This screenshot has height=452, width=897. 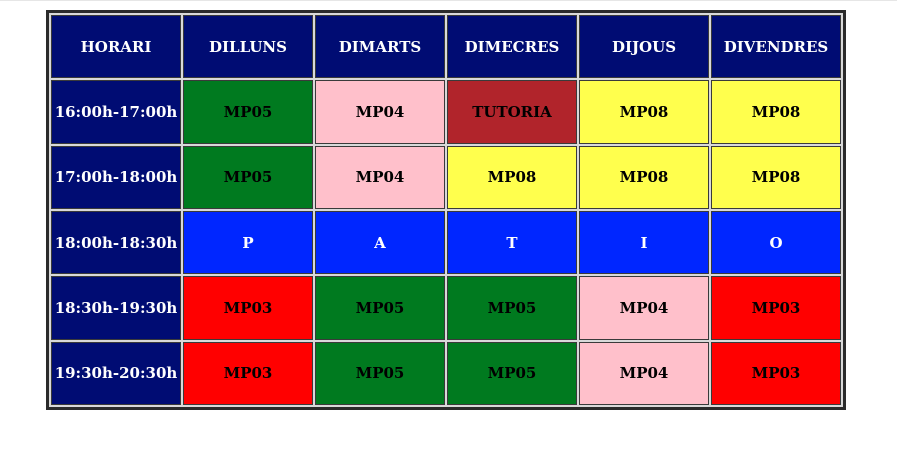 What do you see at coordinates (446, 242) in the screenshot?
I see `table-row: 18:00h-18:30h P A T I O` at bounding box center [446, 242].